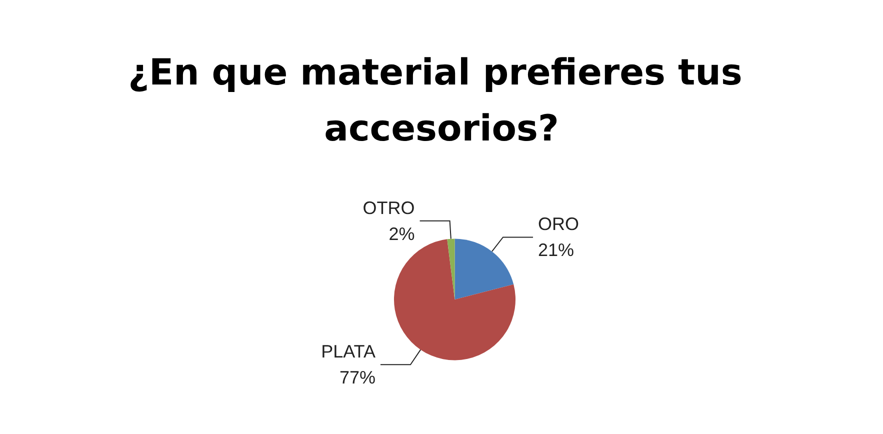 The width and height of the screenshot is (883, 434). What do you see at coordinates (559, 224) in the screenshot?
I see `slice-label: ORO` at bounding box center [559, 224].